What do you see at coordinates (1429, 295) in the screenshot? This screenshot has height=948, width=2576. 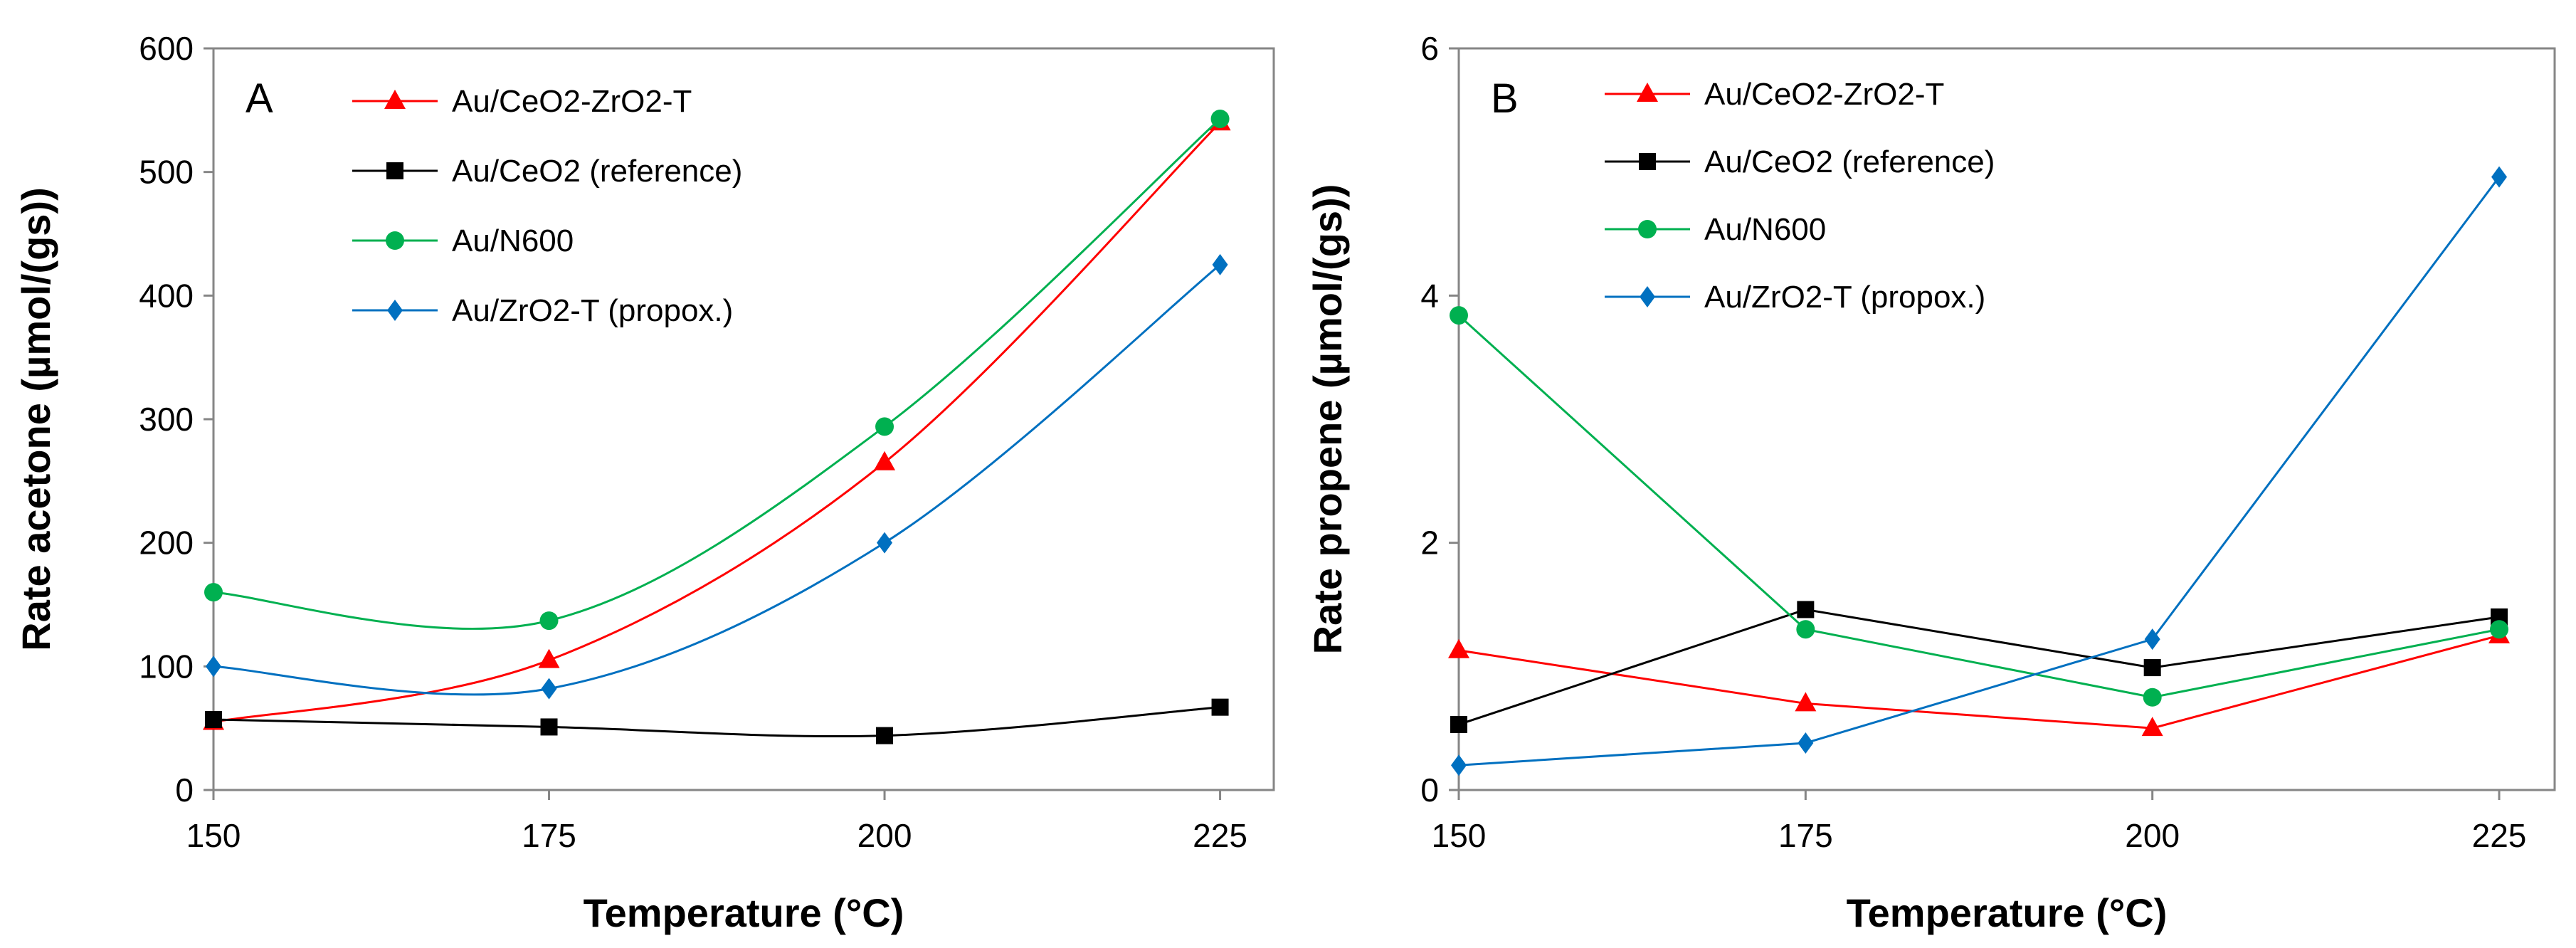 I see `panel-b-y-tick-label: 4` at bounding box center [1429, 295].